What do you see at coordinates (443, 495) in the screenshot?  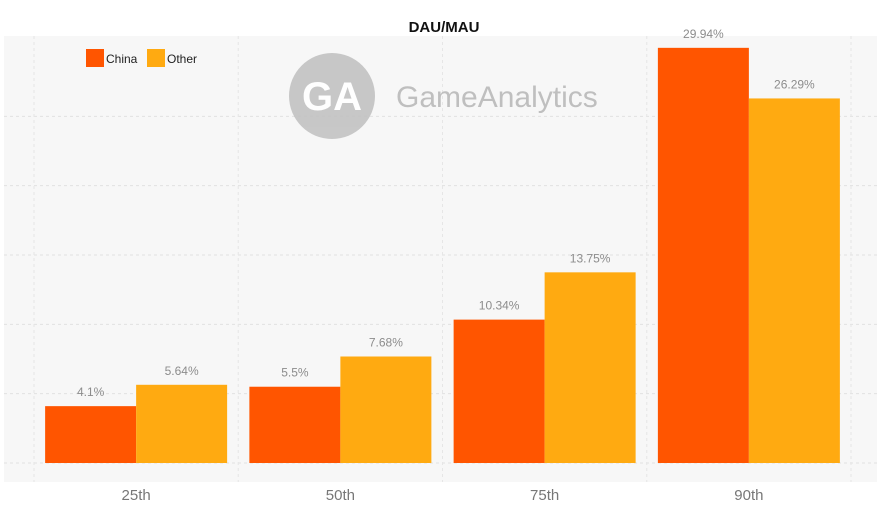 I see `x-tick-labels: 25th 50th 75th 90th` at bounding box center [443, 495].